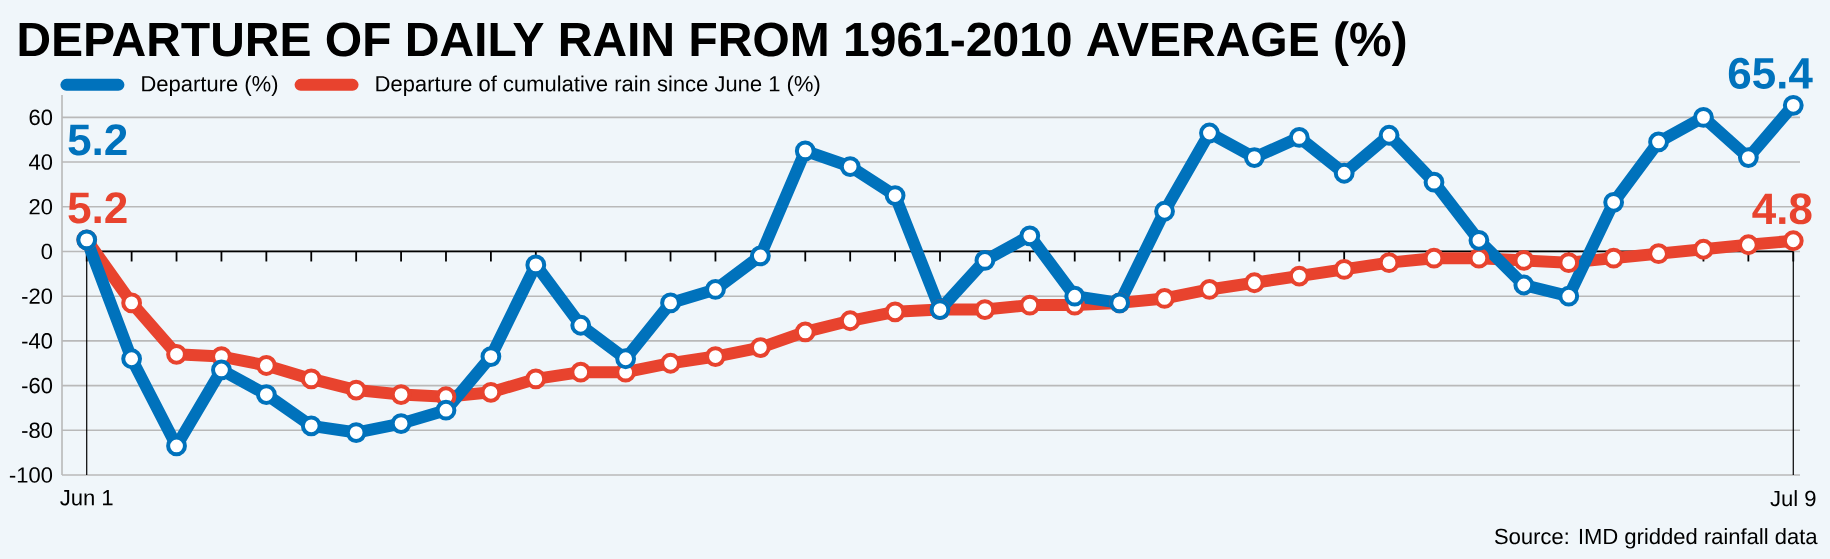  Describe the element at coordinates (40, 162) in the screenshot. I see `y-tick-label: 40` at that location.